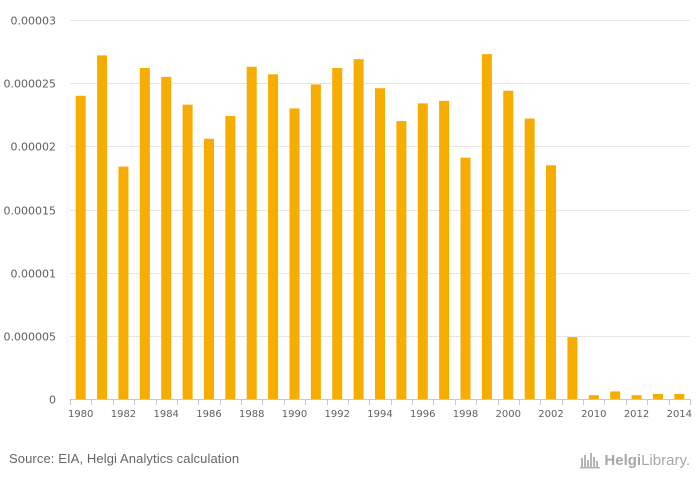  Describe the element at coordinates (508, 244) in the screenshot. I see `bar-2000` at that location.